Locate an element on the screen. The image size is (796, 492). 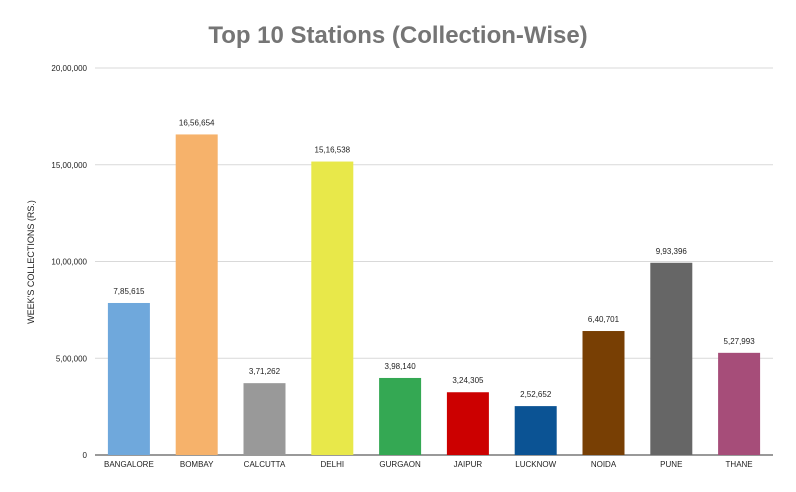
x-tick-label: DELHI is located at coordinates (333, 464).